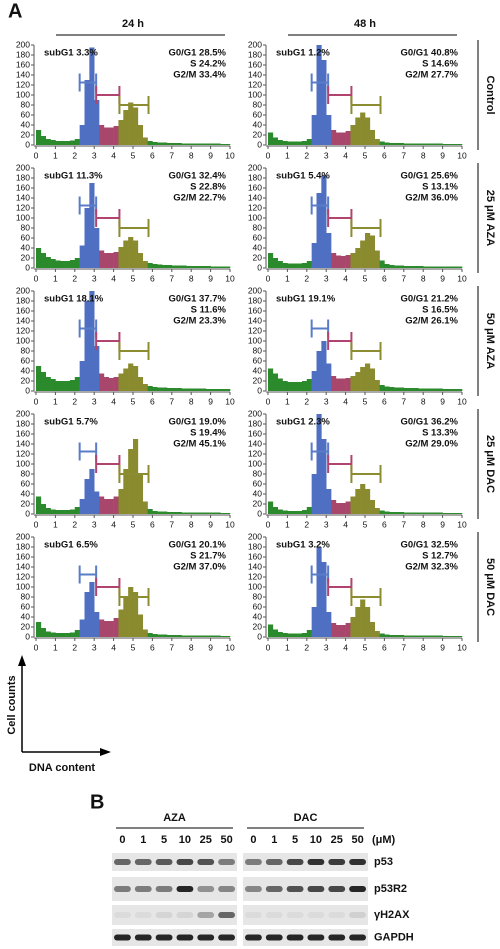  Describe the element at coordinates (429, 53) in the screenshot. I see `g0g1-label: G0/G1 40.8%` at that location.